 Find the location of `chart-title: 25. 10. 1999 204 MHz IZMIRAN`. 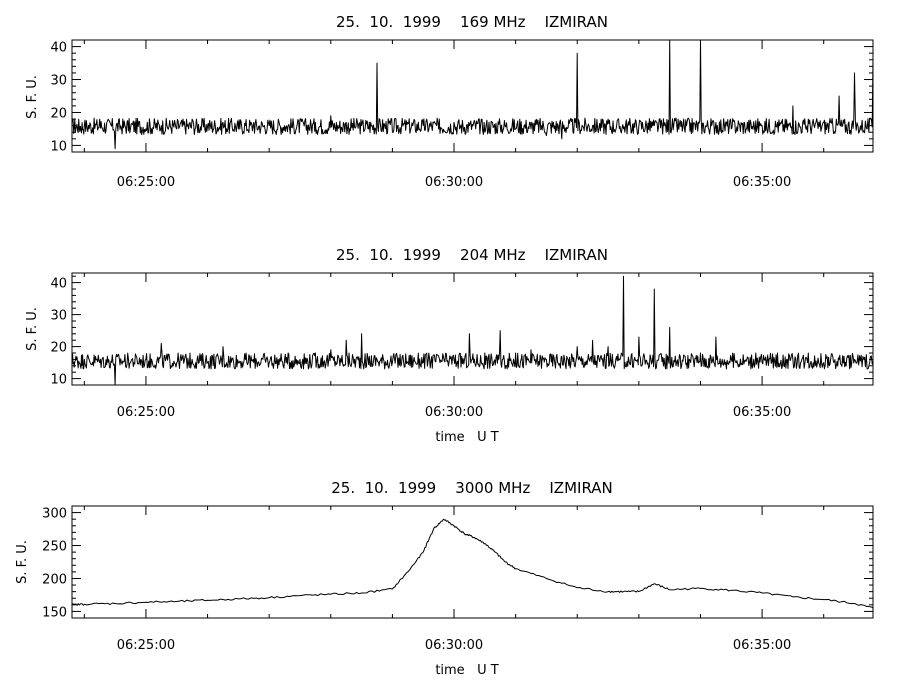

chart-title: 25. 10. 1999 204 MHz IZMIRAN is located at coordinates (472, 255).